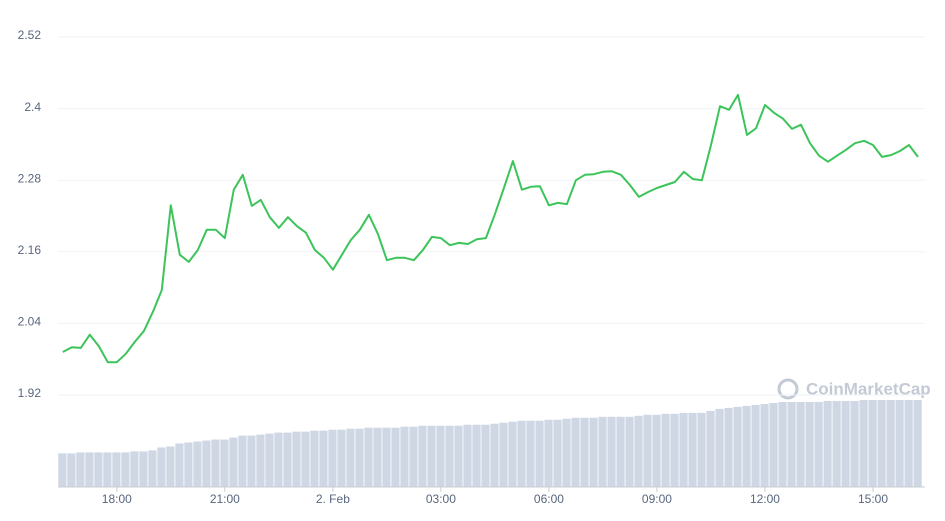 This screenshot has width=945, height=521. I want to click on x-tick-label: 18:00, so click(117, 499).